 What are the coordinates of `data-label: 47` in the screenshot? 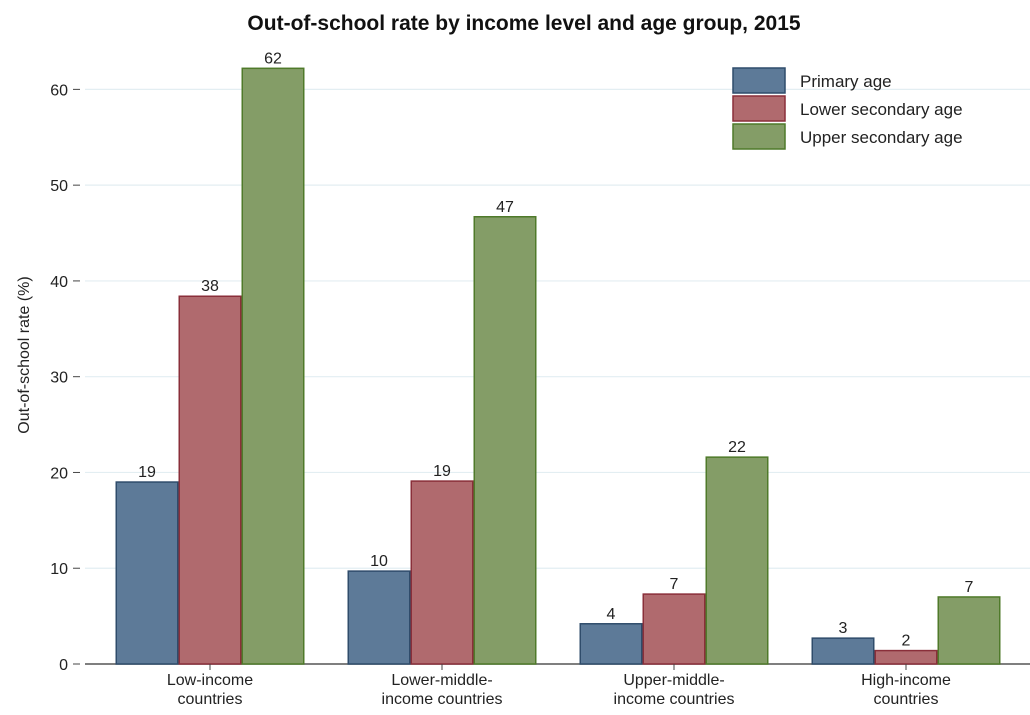 It's located at (505, 207).